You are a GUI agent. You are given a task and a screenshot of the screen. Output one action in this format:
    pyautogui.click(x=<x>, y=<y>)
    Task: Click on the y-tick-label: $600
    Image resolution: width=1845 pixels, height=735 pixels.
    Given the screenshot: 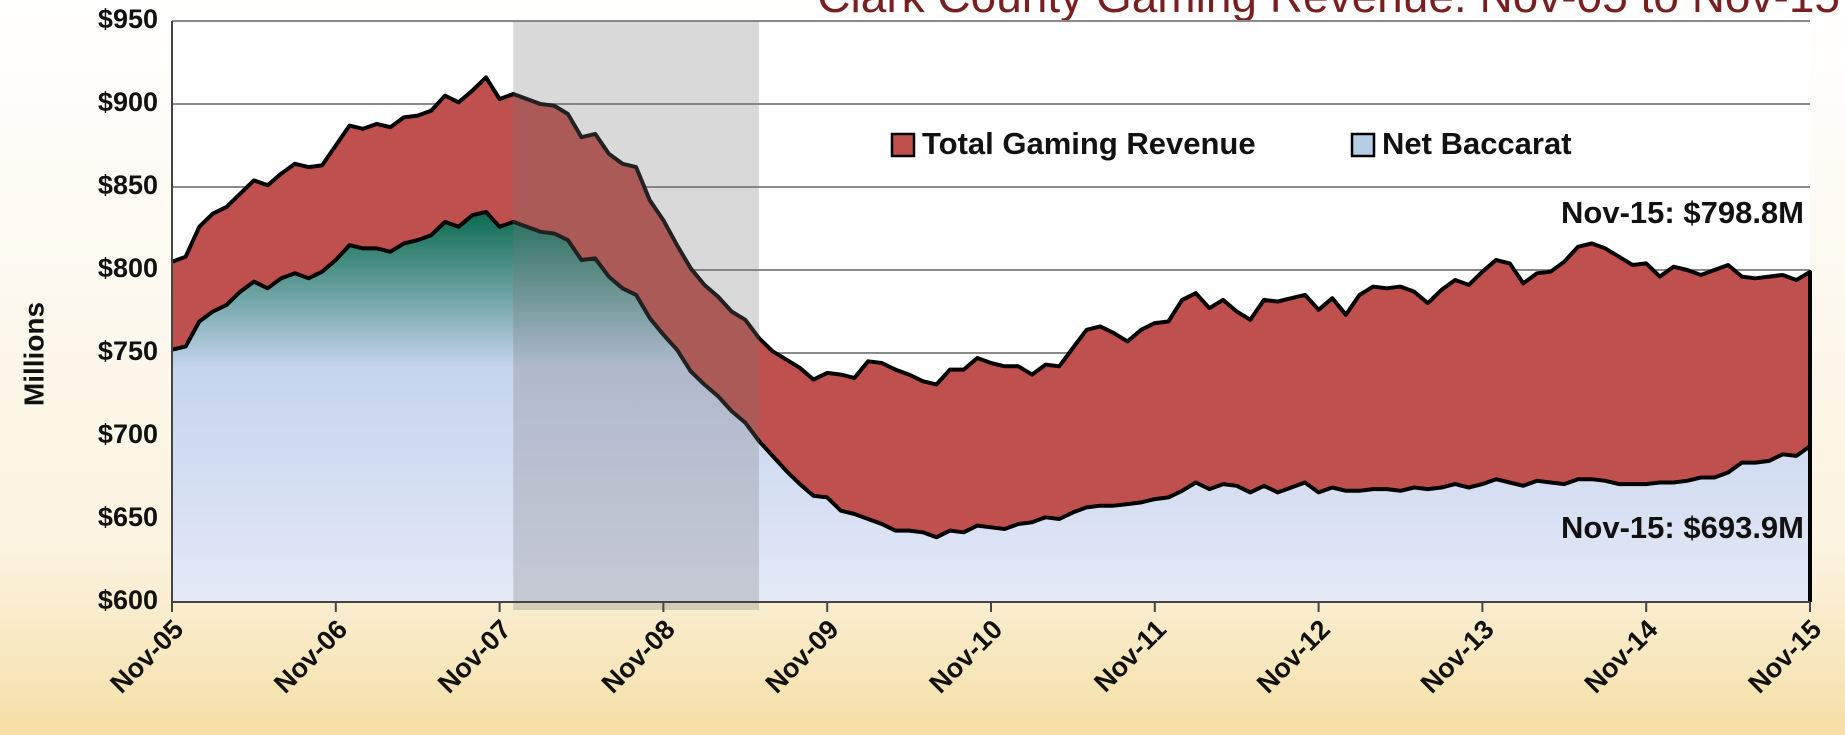 What is the action you would take?
    pyautogui.click(x=128, y=600)
    